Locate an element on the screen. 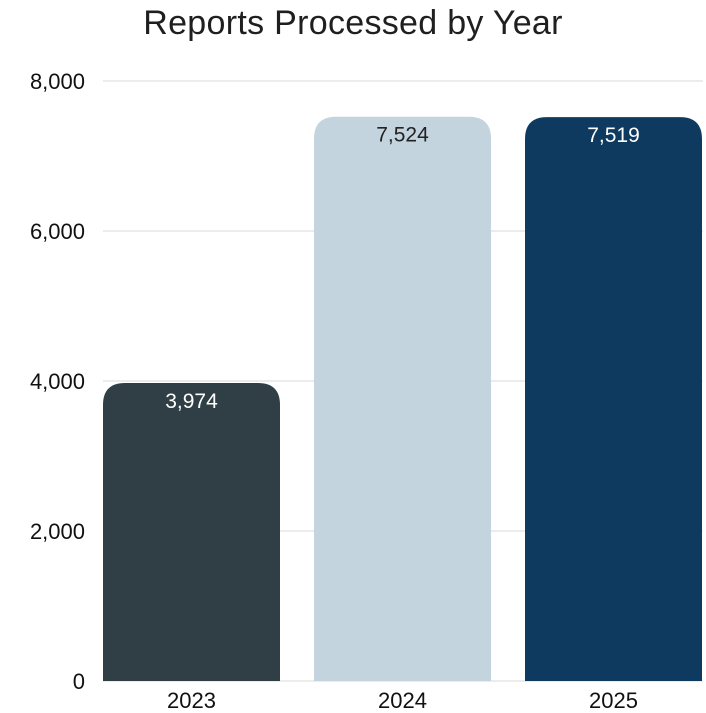  y-tick-label: 2,000 is located at coordinates (57, 531).